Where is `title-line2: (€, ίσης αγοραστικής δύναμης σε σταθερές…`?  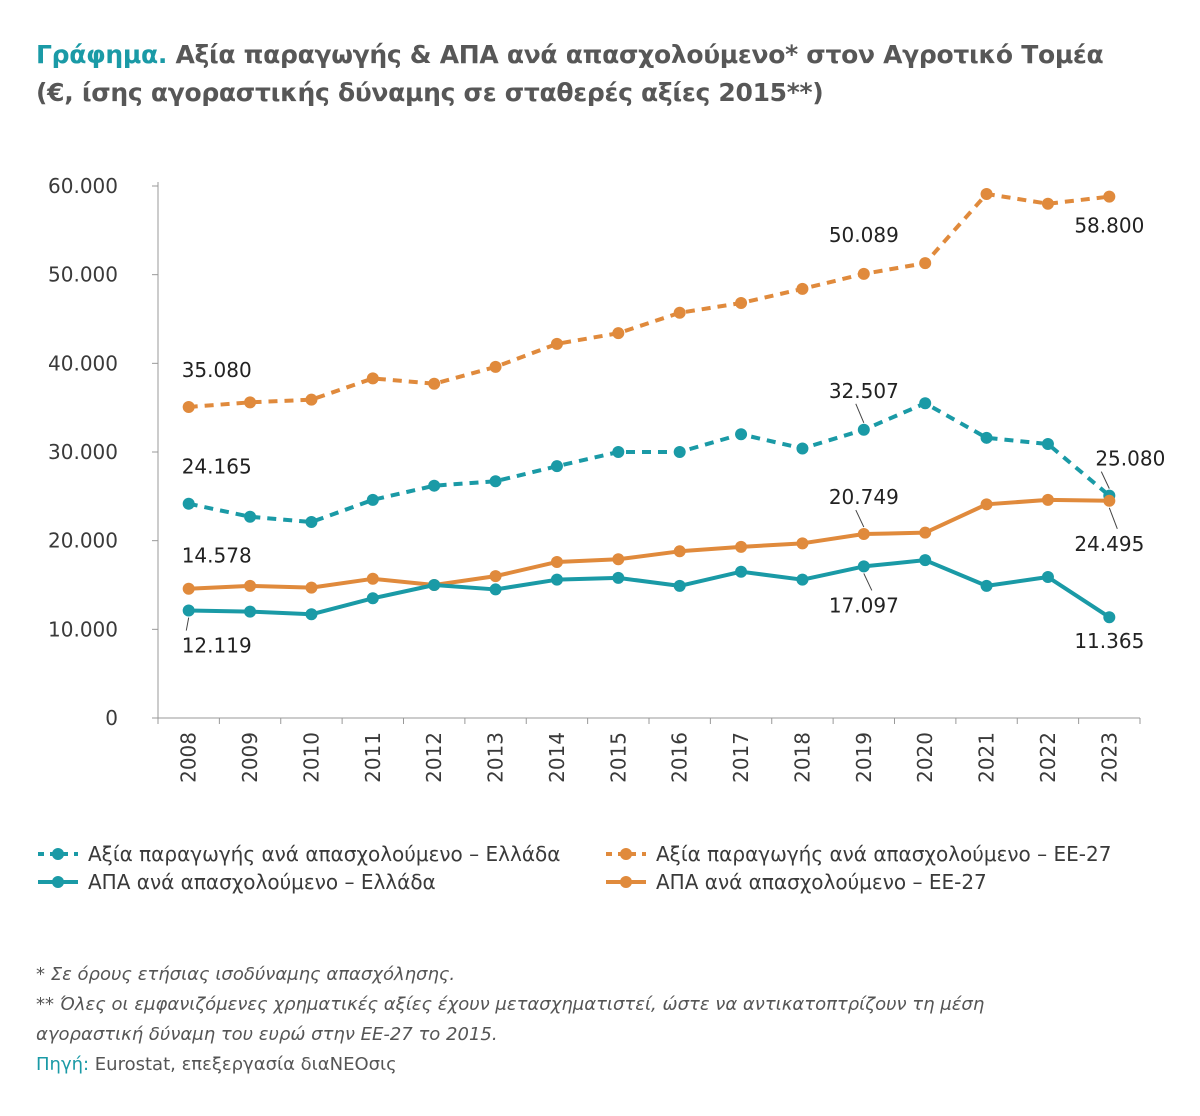 title-line2: (€, ίσης αγοραστικής δύναμης σε σταθερές… is located at coordinates (430, 92).